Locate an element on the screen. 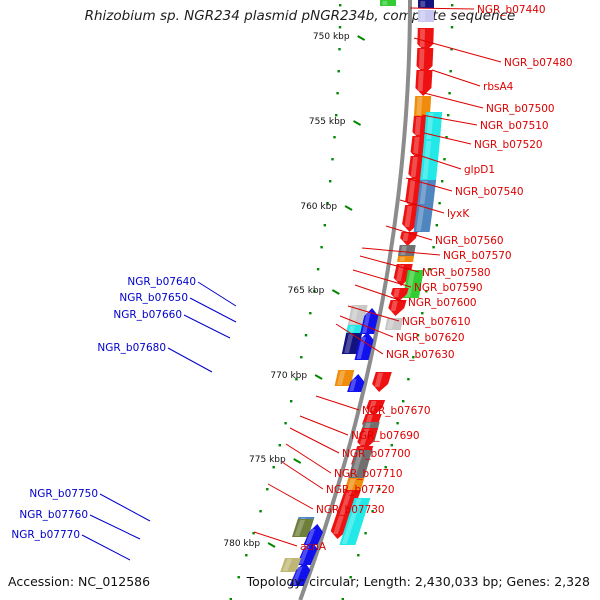 This screenshot has height=600, width=600. scale-label: 775 kbp is located at coordinates (267, 460).